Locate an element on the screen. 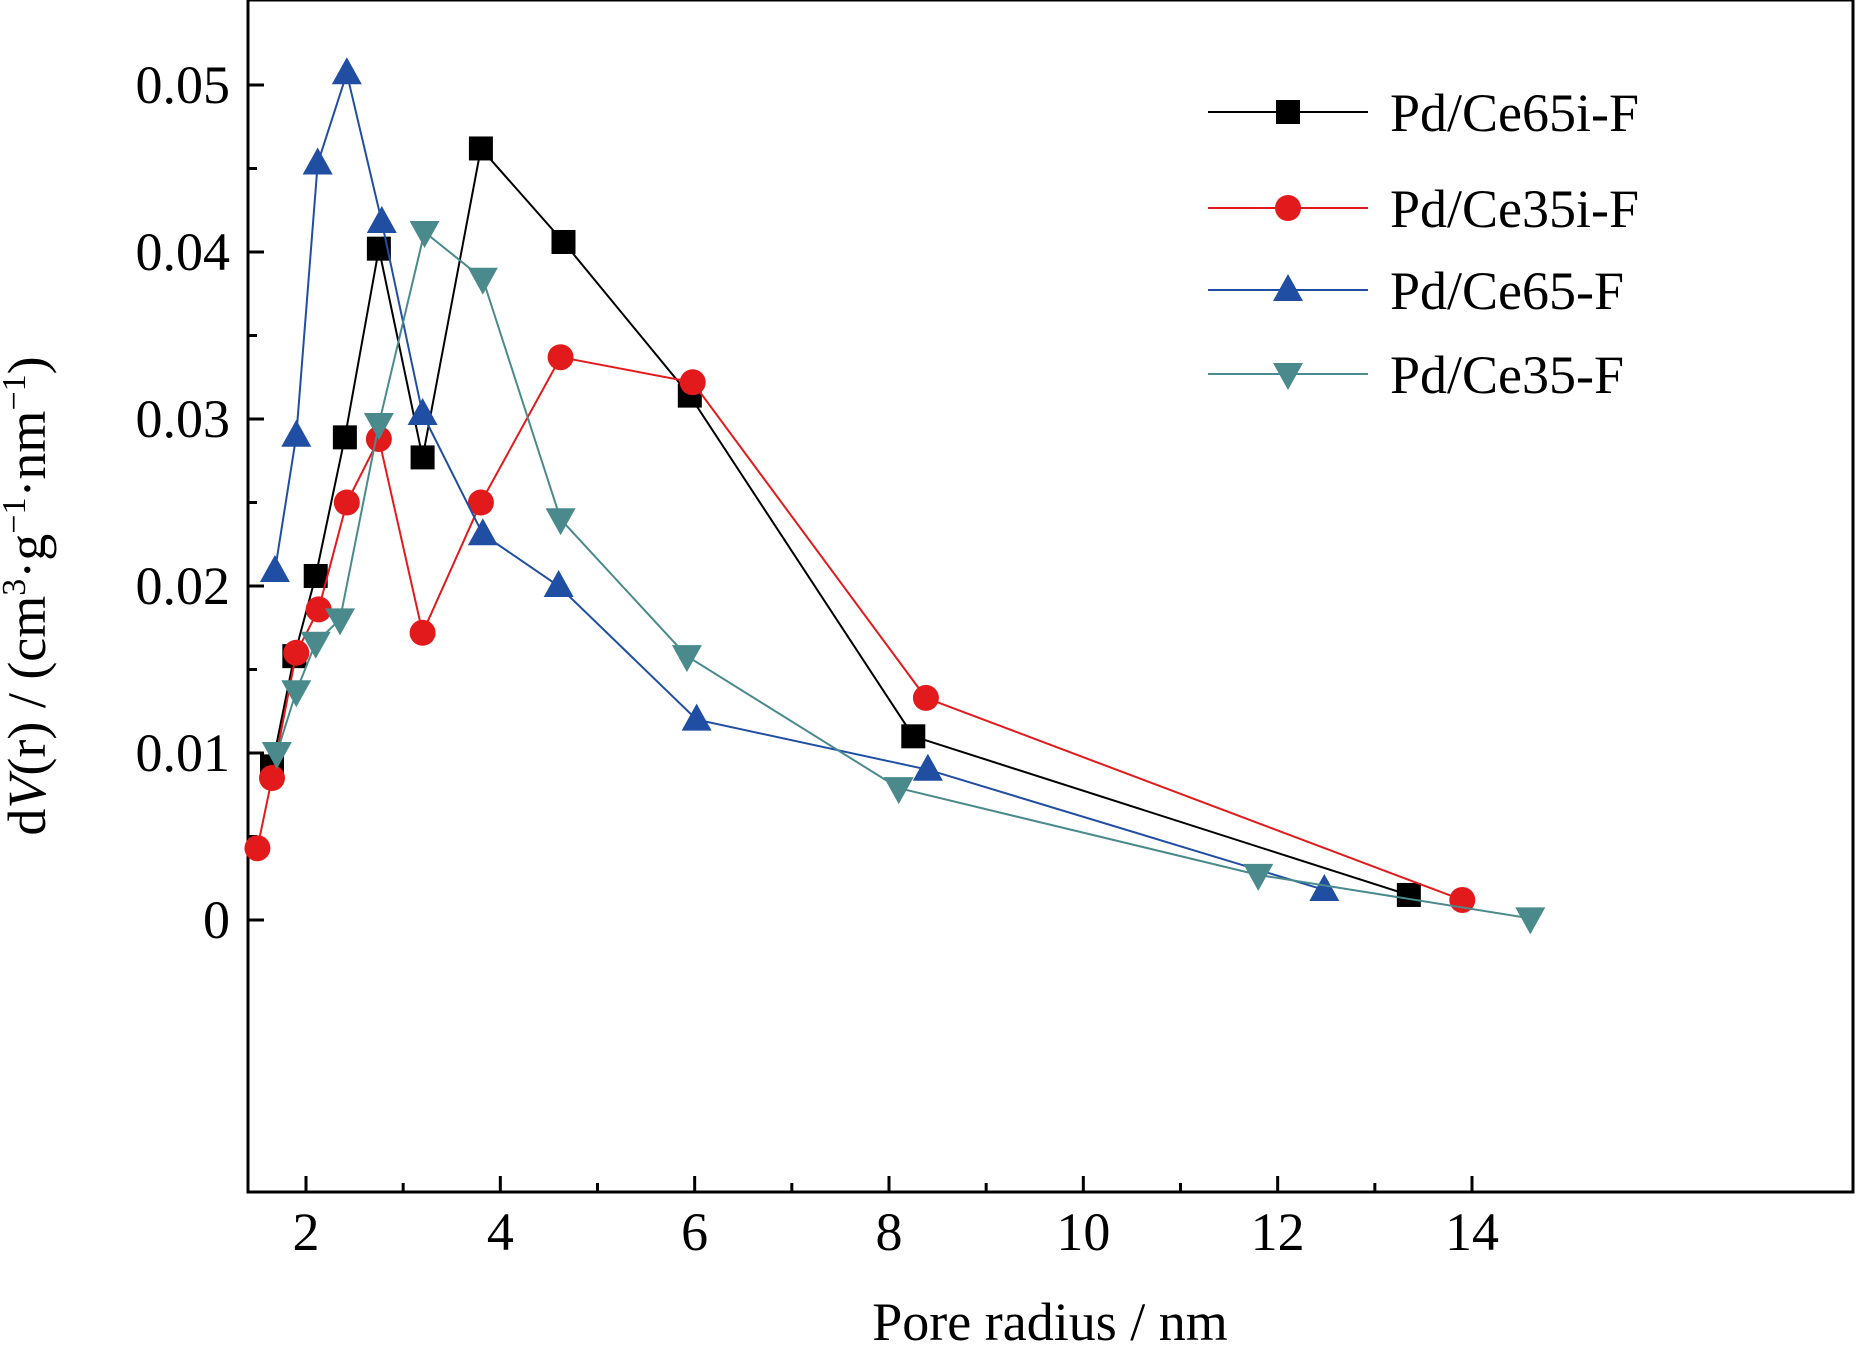 Image resolution: width=1863 pixels, height=1346 pixels. legend-entry-pd-ce35-f: Pd/Ce35-F is located at coordinates (1416, 375).